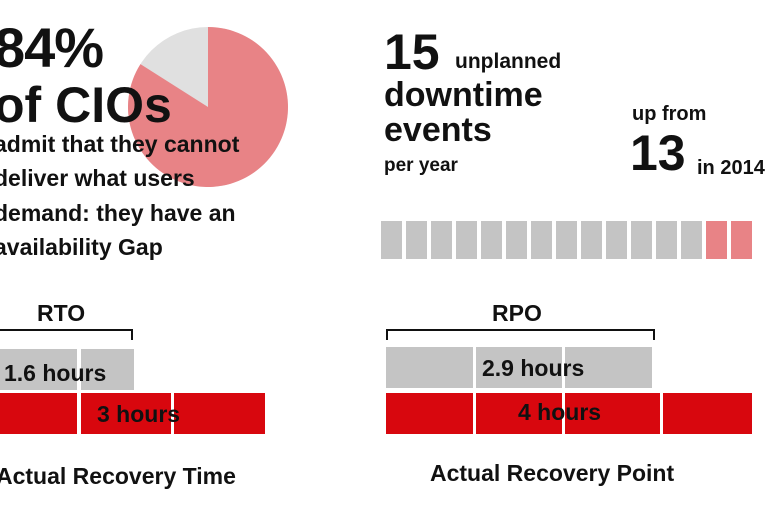 Image resolution: width=780 pixels, height=506 pixels. What do you see at coordinates (61, 313) in the screenshot?
I see `rto-title: RTO` at bounding box center [61, 313].